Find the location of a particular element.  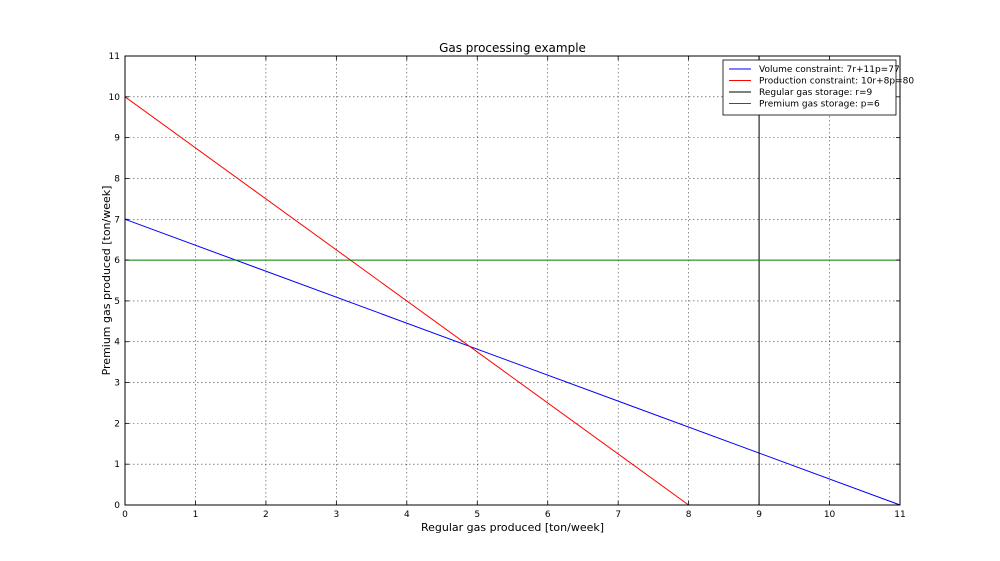

y-tick-label: 11 is located at coordinates (114, 57).